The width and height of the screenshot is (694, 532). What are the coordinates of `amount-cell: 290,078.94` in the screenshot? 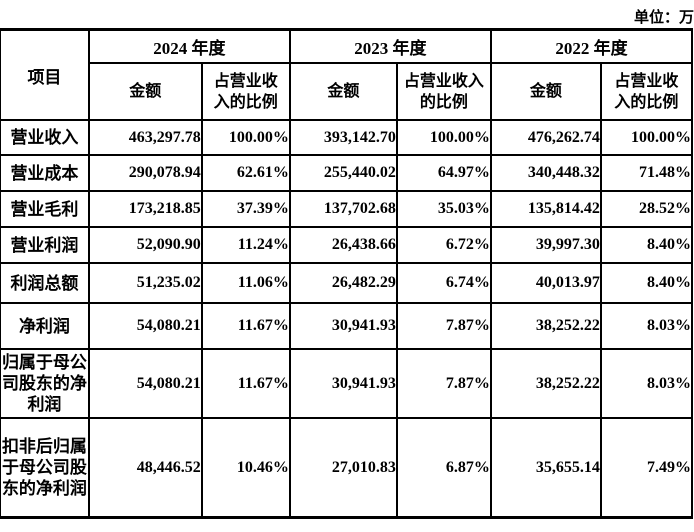 It's located at (145, 173).